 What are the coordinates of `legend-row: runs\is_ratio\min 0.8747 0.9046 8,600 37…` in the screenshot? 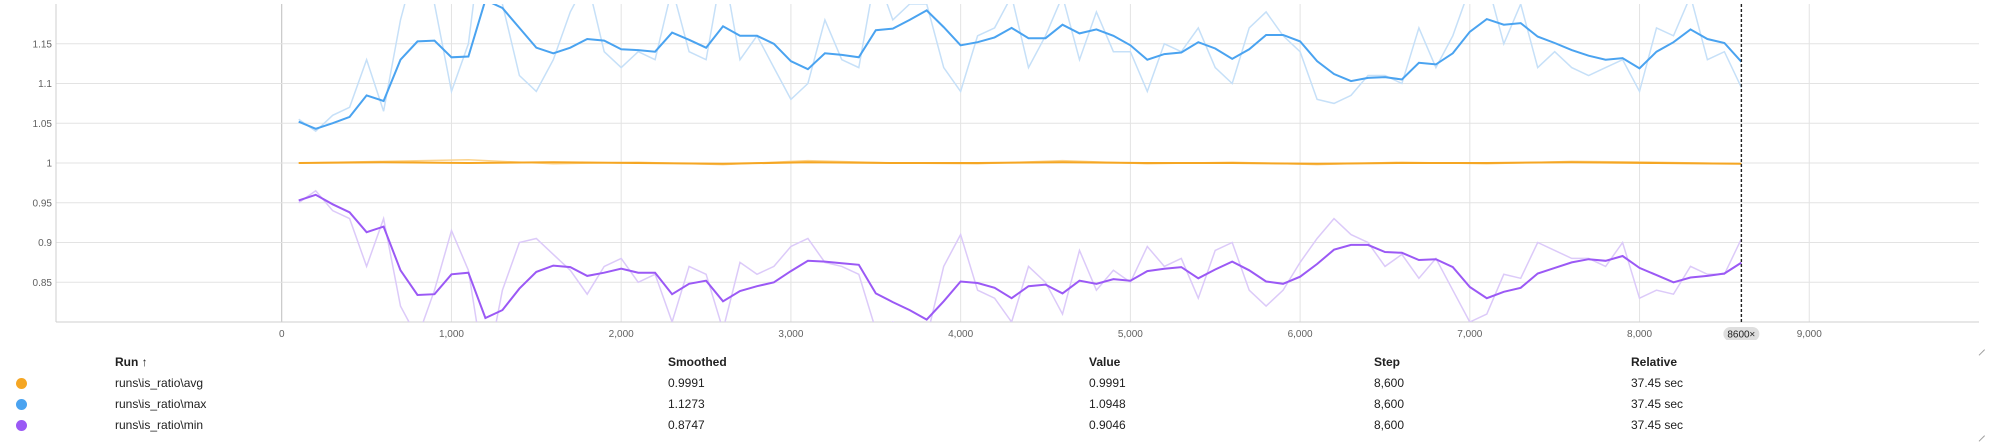 It's located at (995, 424).